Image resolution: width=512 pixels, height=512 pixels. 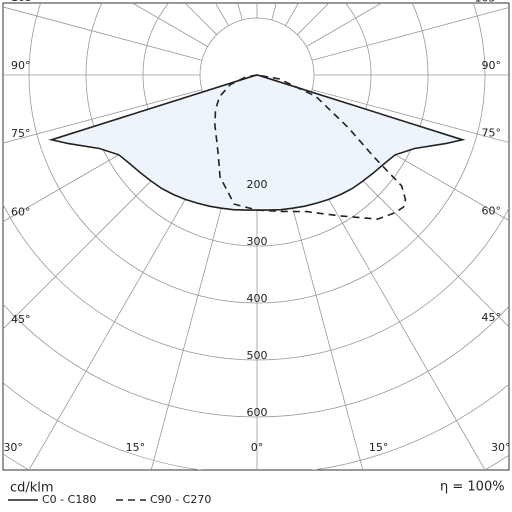 I want to click on r-tick-label: 200, so click(x=257, y=184).